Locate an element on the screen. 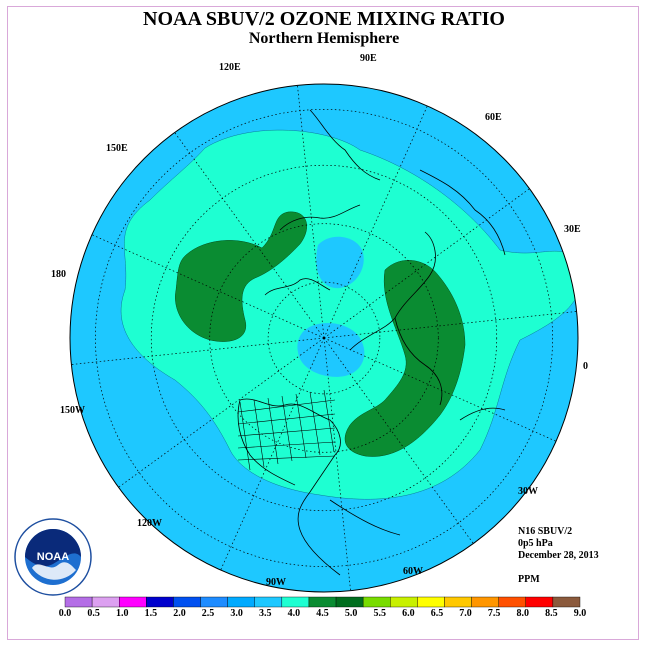 This screenshot has width=648, height=648. colorbar-tick-label: 5.5 is located at coordinates (379, 613).